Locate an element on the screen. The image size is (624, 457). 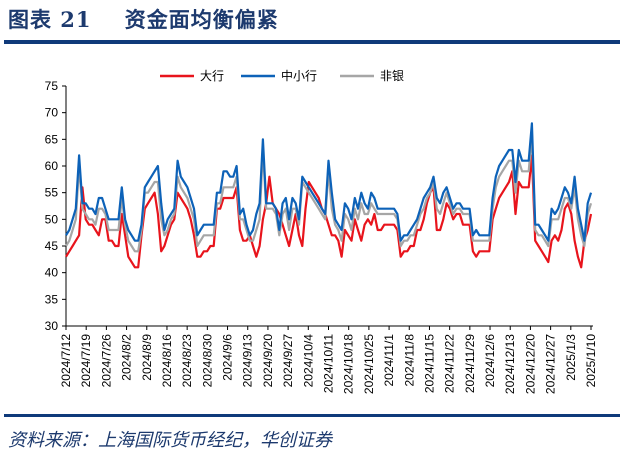
x-tick-label: 2024/7/26 is located at coordinates (106, 361).